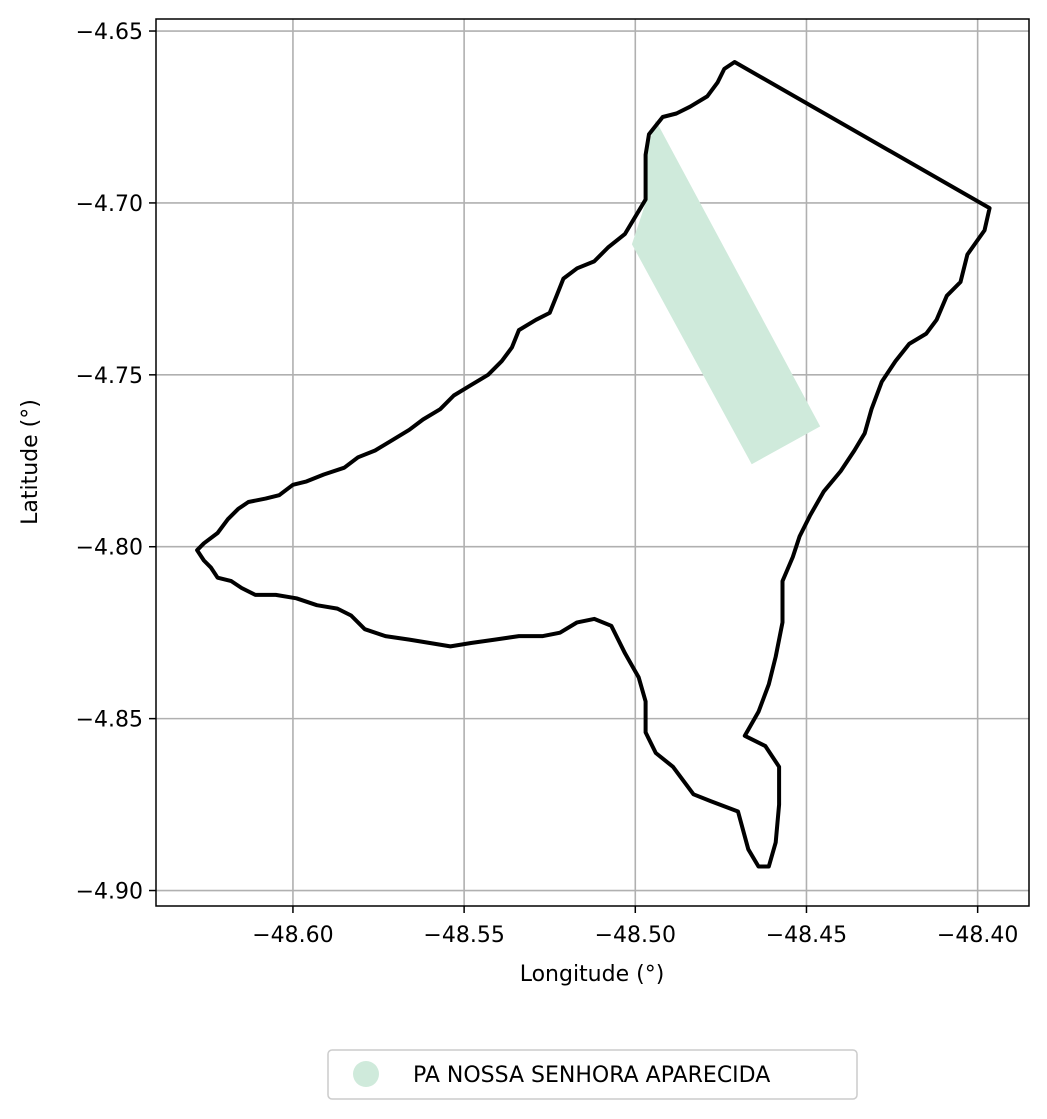 This screenshot has width=1047, height=1119. I want to click on legend: PA NOSSA SENHORA APARECIDA, so click(592, 1074).